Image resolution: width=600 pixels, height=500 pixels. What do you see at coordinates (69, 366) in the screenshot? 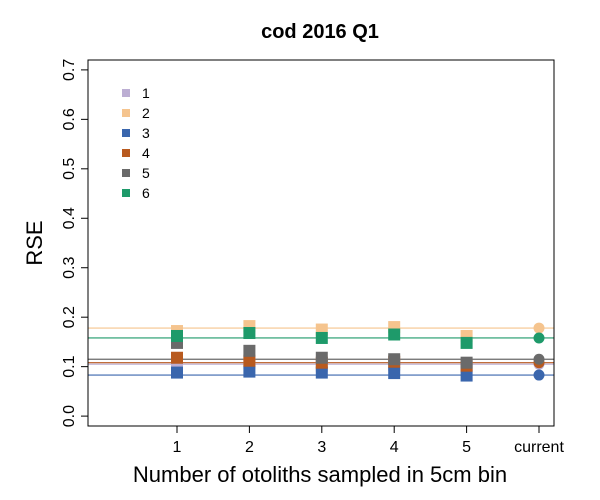
I see `y-tick-label: 0.1` at bounding box center [69, 366].